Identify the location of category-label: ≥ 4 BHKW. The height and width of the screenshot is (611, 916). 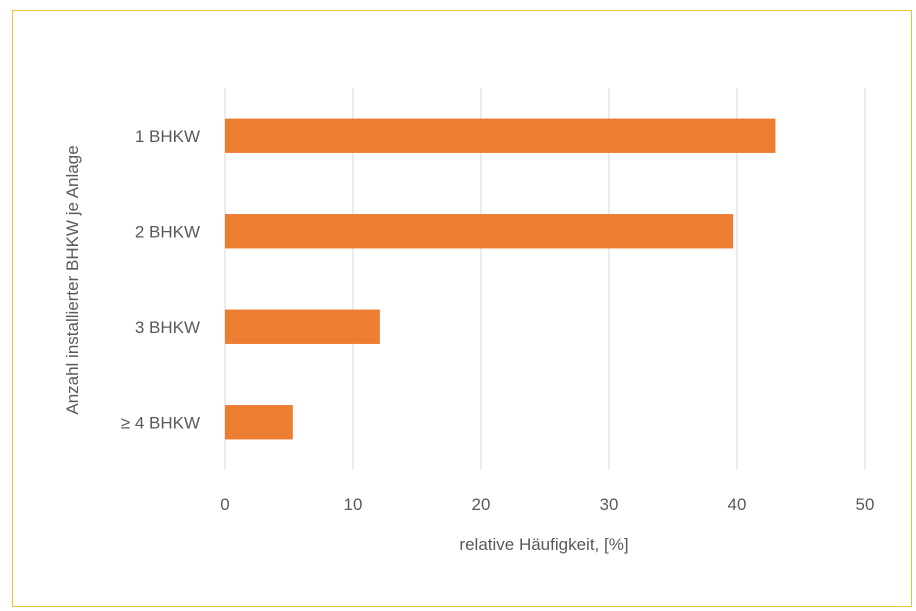
(160, 422).